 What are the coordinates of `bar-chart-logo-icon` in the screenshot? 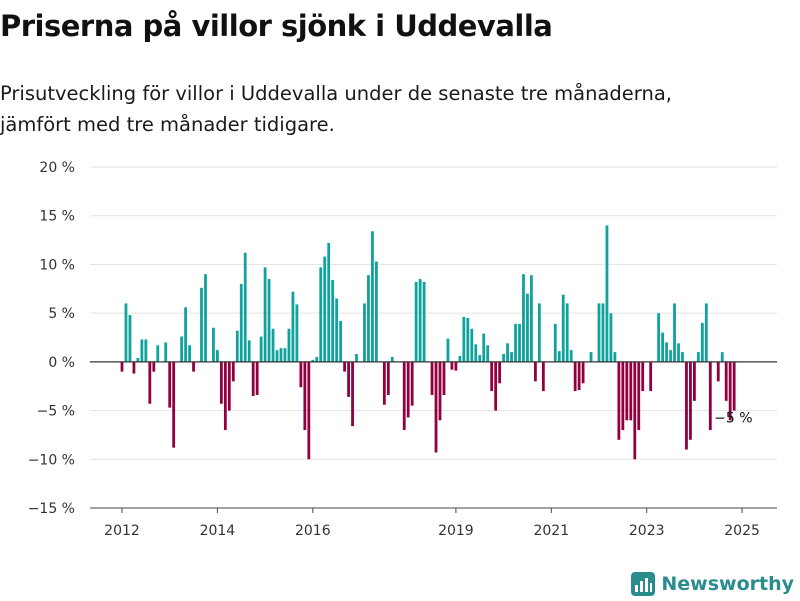 It's located at (643, 584).